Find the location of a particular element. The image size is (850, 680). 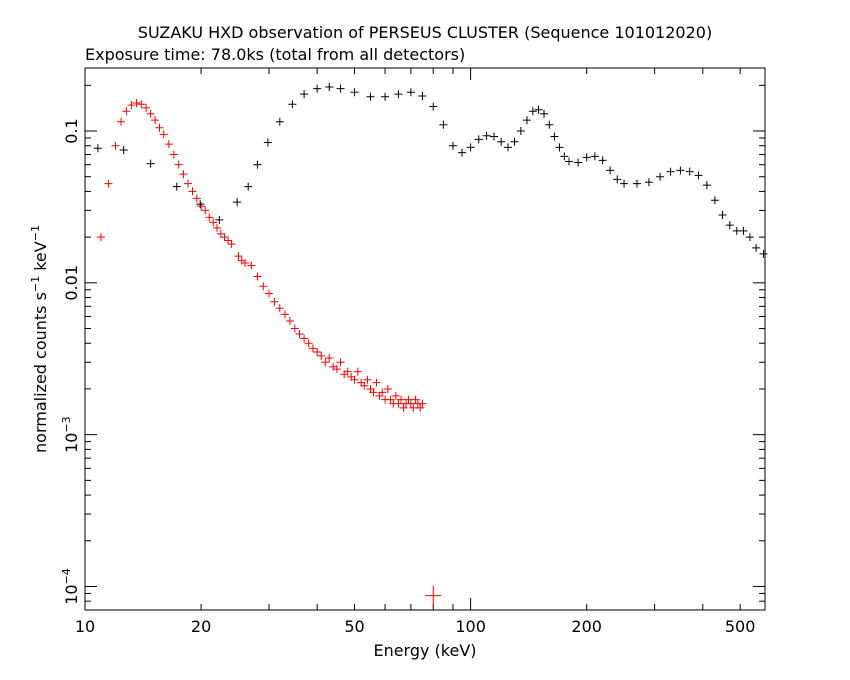

y-tick-label: 10−3 is located at coordinates (70, 434).